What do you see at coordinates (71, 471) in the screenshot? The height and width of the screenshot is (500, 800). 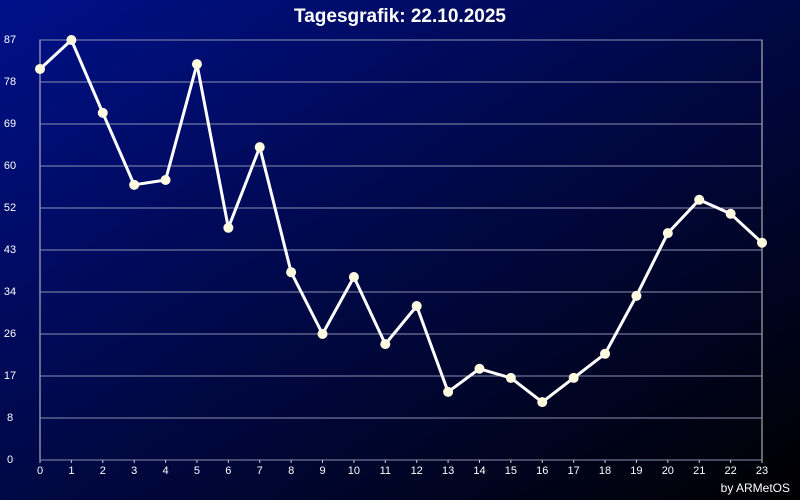 I see `x-tick-label: 1` at bounding box center [71, 471].